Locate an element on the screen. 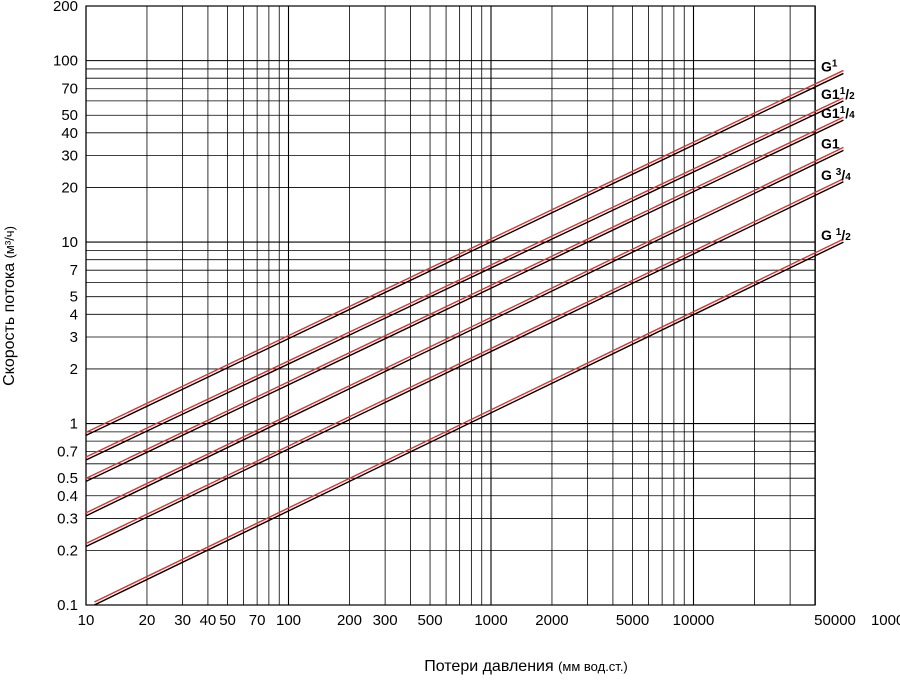 This screenshot has width=900, height=681. x-tick-label: 1000 is located at coordinates (490, 620).